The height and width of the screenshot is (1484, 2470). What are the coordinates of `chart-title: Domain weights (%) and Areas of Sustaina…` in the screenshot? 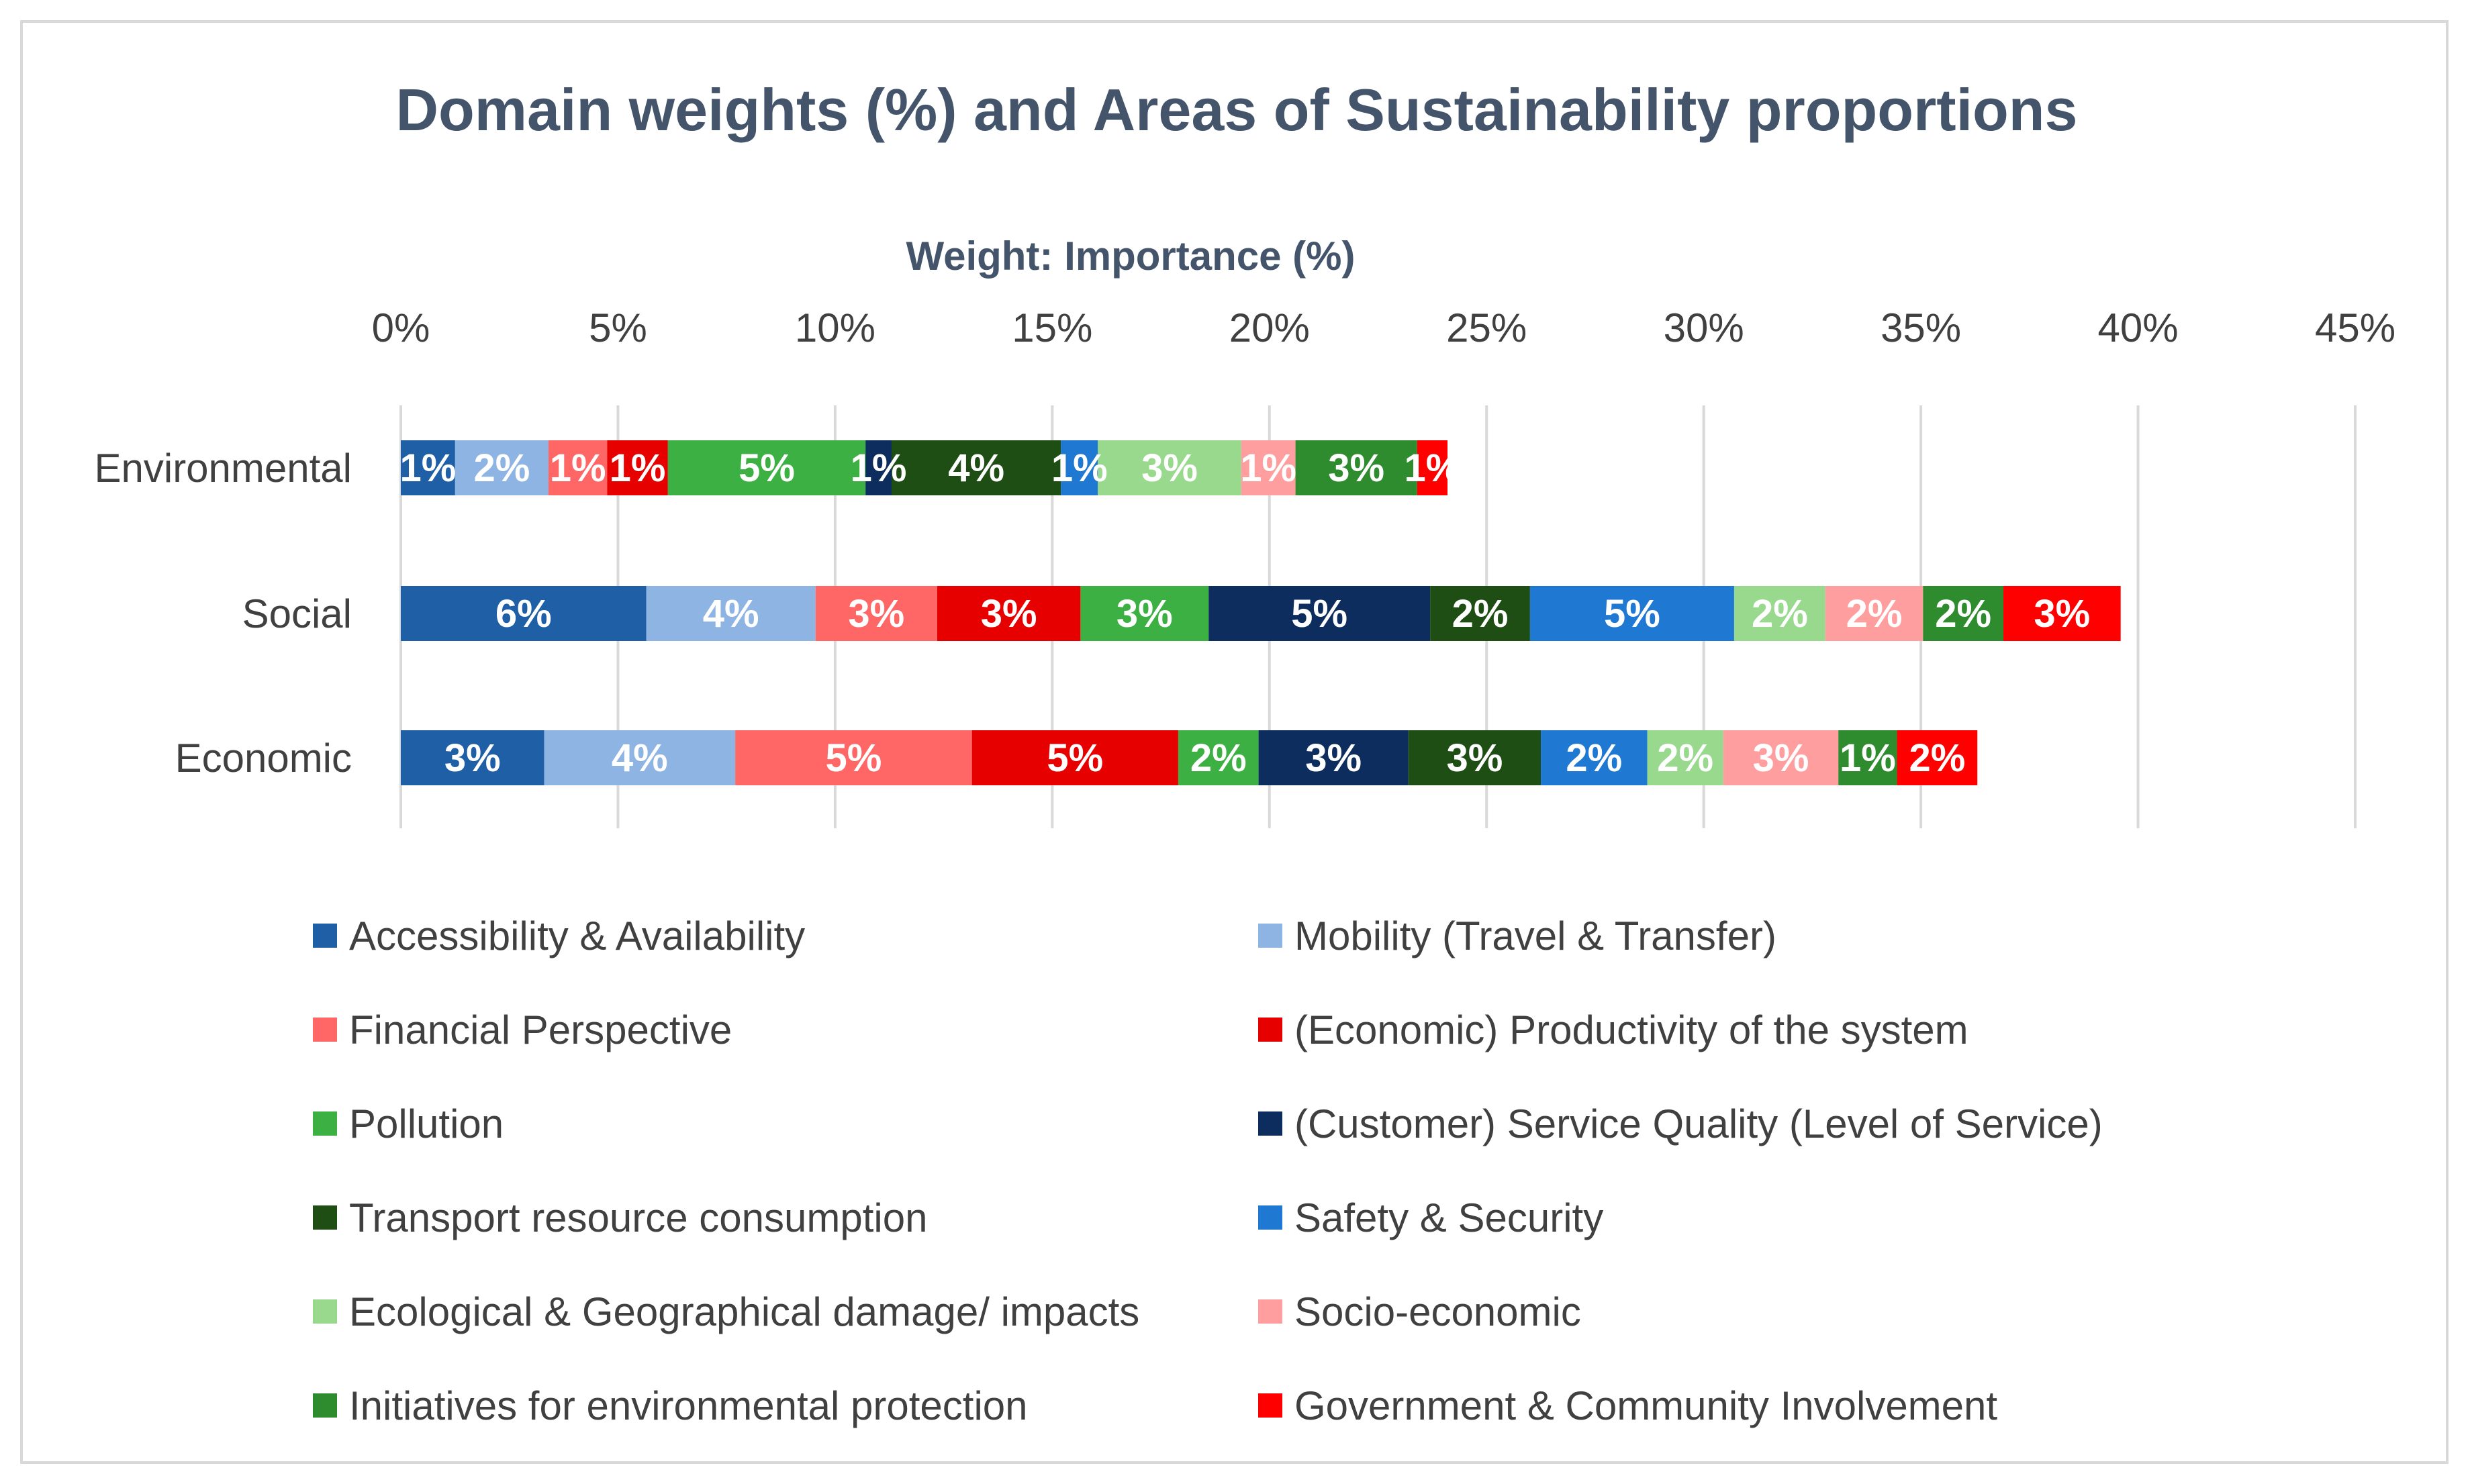 It's located at (1237, 110).